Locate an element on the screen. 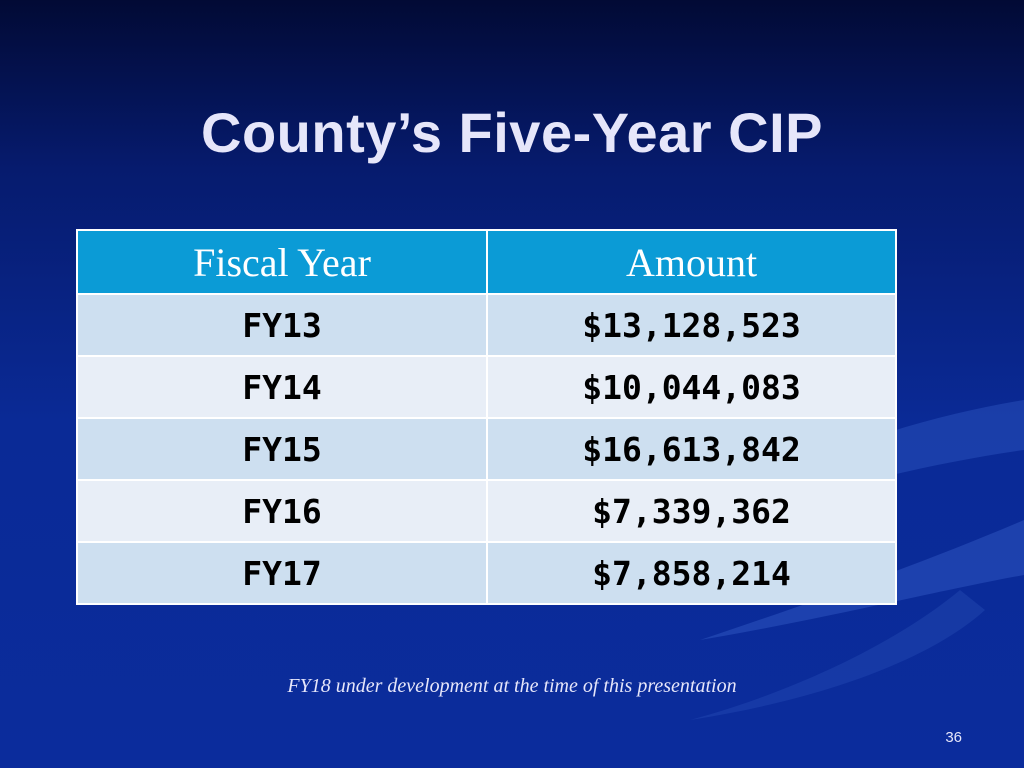 The image size is (1024, 768). fiscal-year-cell: FY17 is located at coordinates (282, 573).